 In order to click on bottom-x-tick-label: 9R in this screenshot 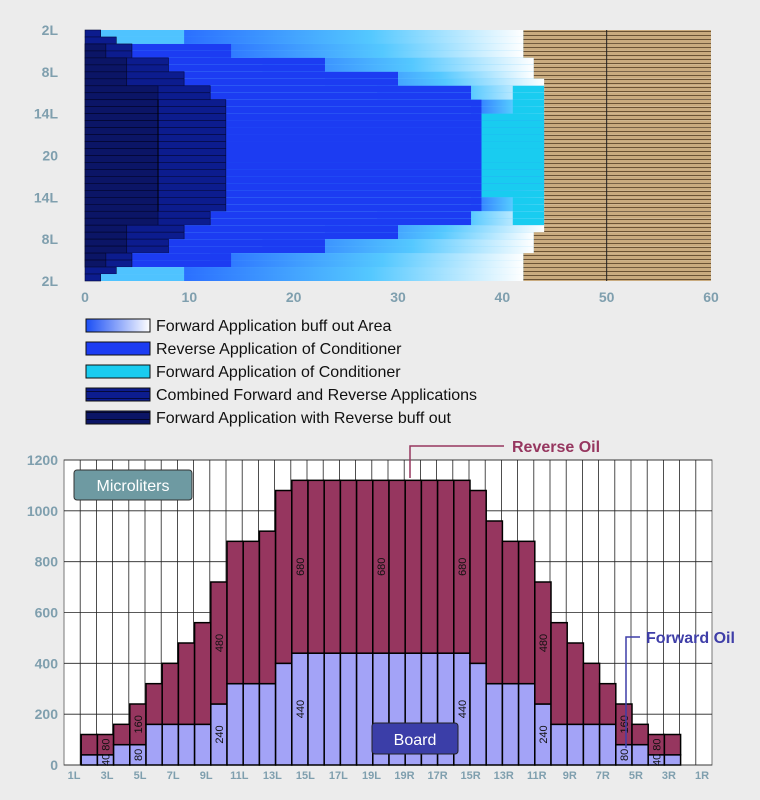, I will do `click(570, 776)`.